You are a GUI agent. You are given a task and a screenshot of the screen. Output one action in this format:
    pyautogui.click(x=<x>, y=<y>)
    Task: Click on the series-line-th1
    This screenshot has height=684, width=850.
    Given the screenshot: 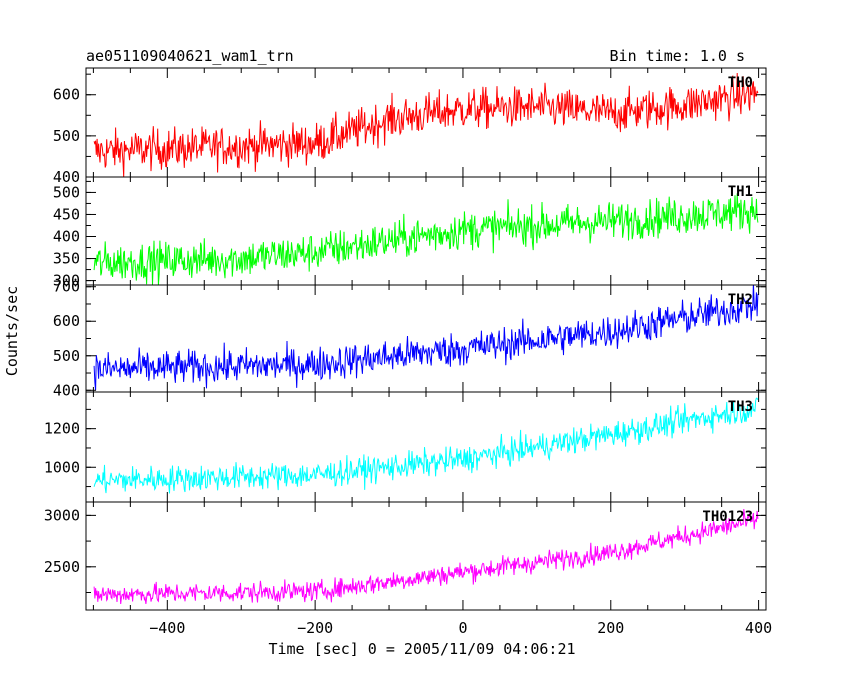 What is the action you would take?
    pyautogui.click(x=426, y=239)
    